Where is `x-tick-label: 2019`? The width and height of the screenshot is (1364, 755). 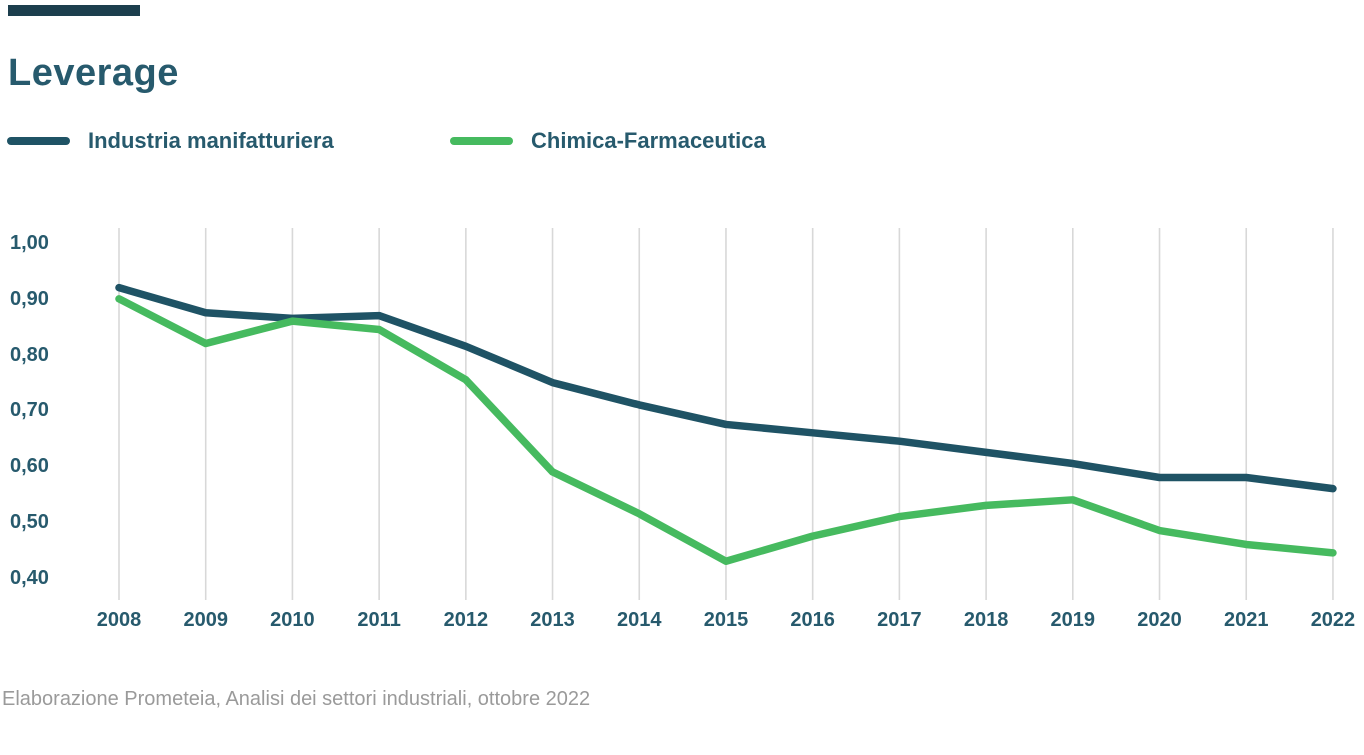 x-tick-label: 2019 is located at coordinates (1073, 620).